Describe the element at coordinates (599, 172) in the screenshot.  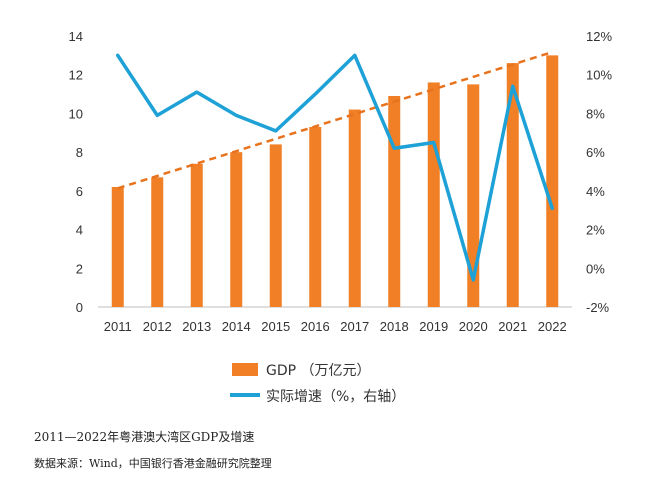
I see `y-right-axis: -2% 0% 2% 4% 6% 8% 10% 12%` at that location.